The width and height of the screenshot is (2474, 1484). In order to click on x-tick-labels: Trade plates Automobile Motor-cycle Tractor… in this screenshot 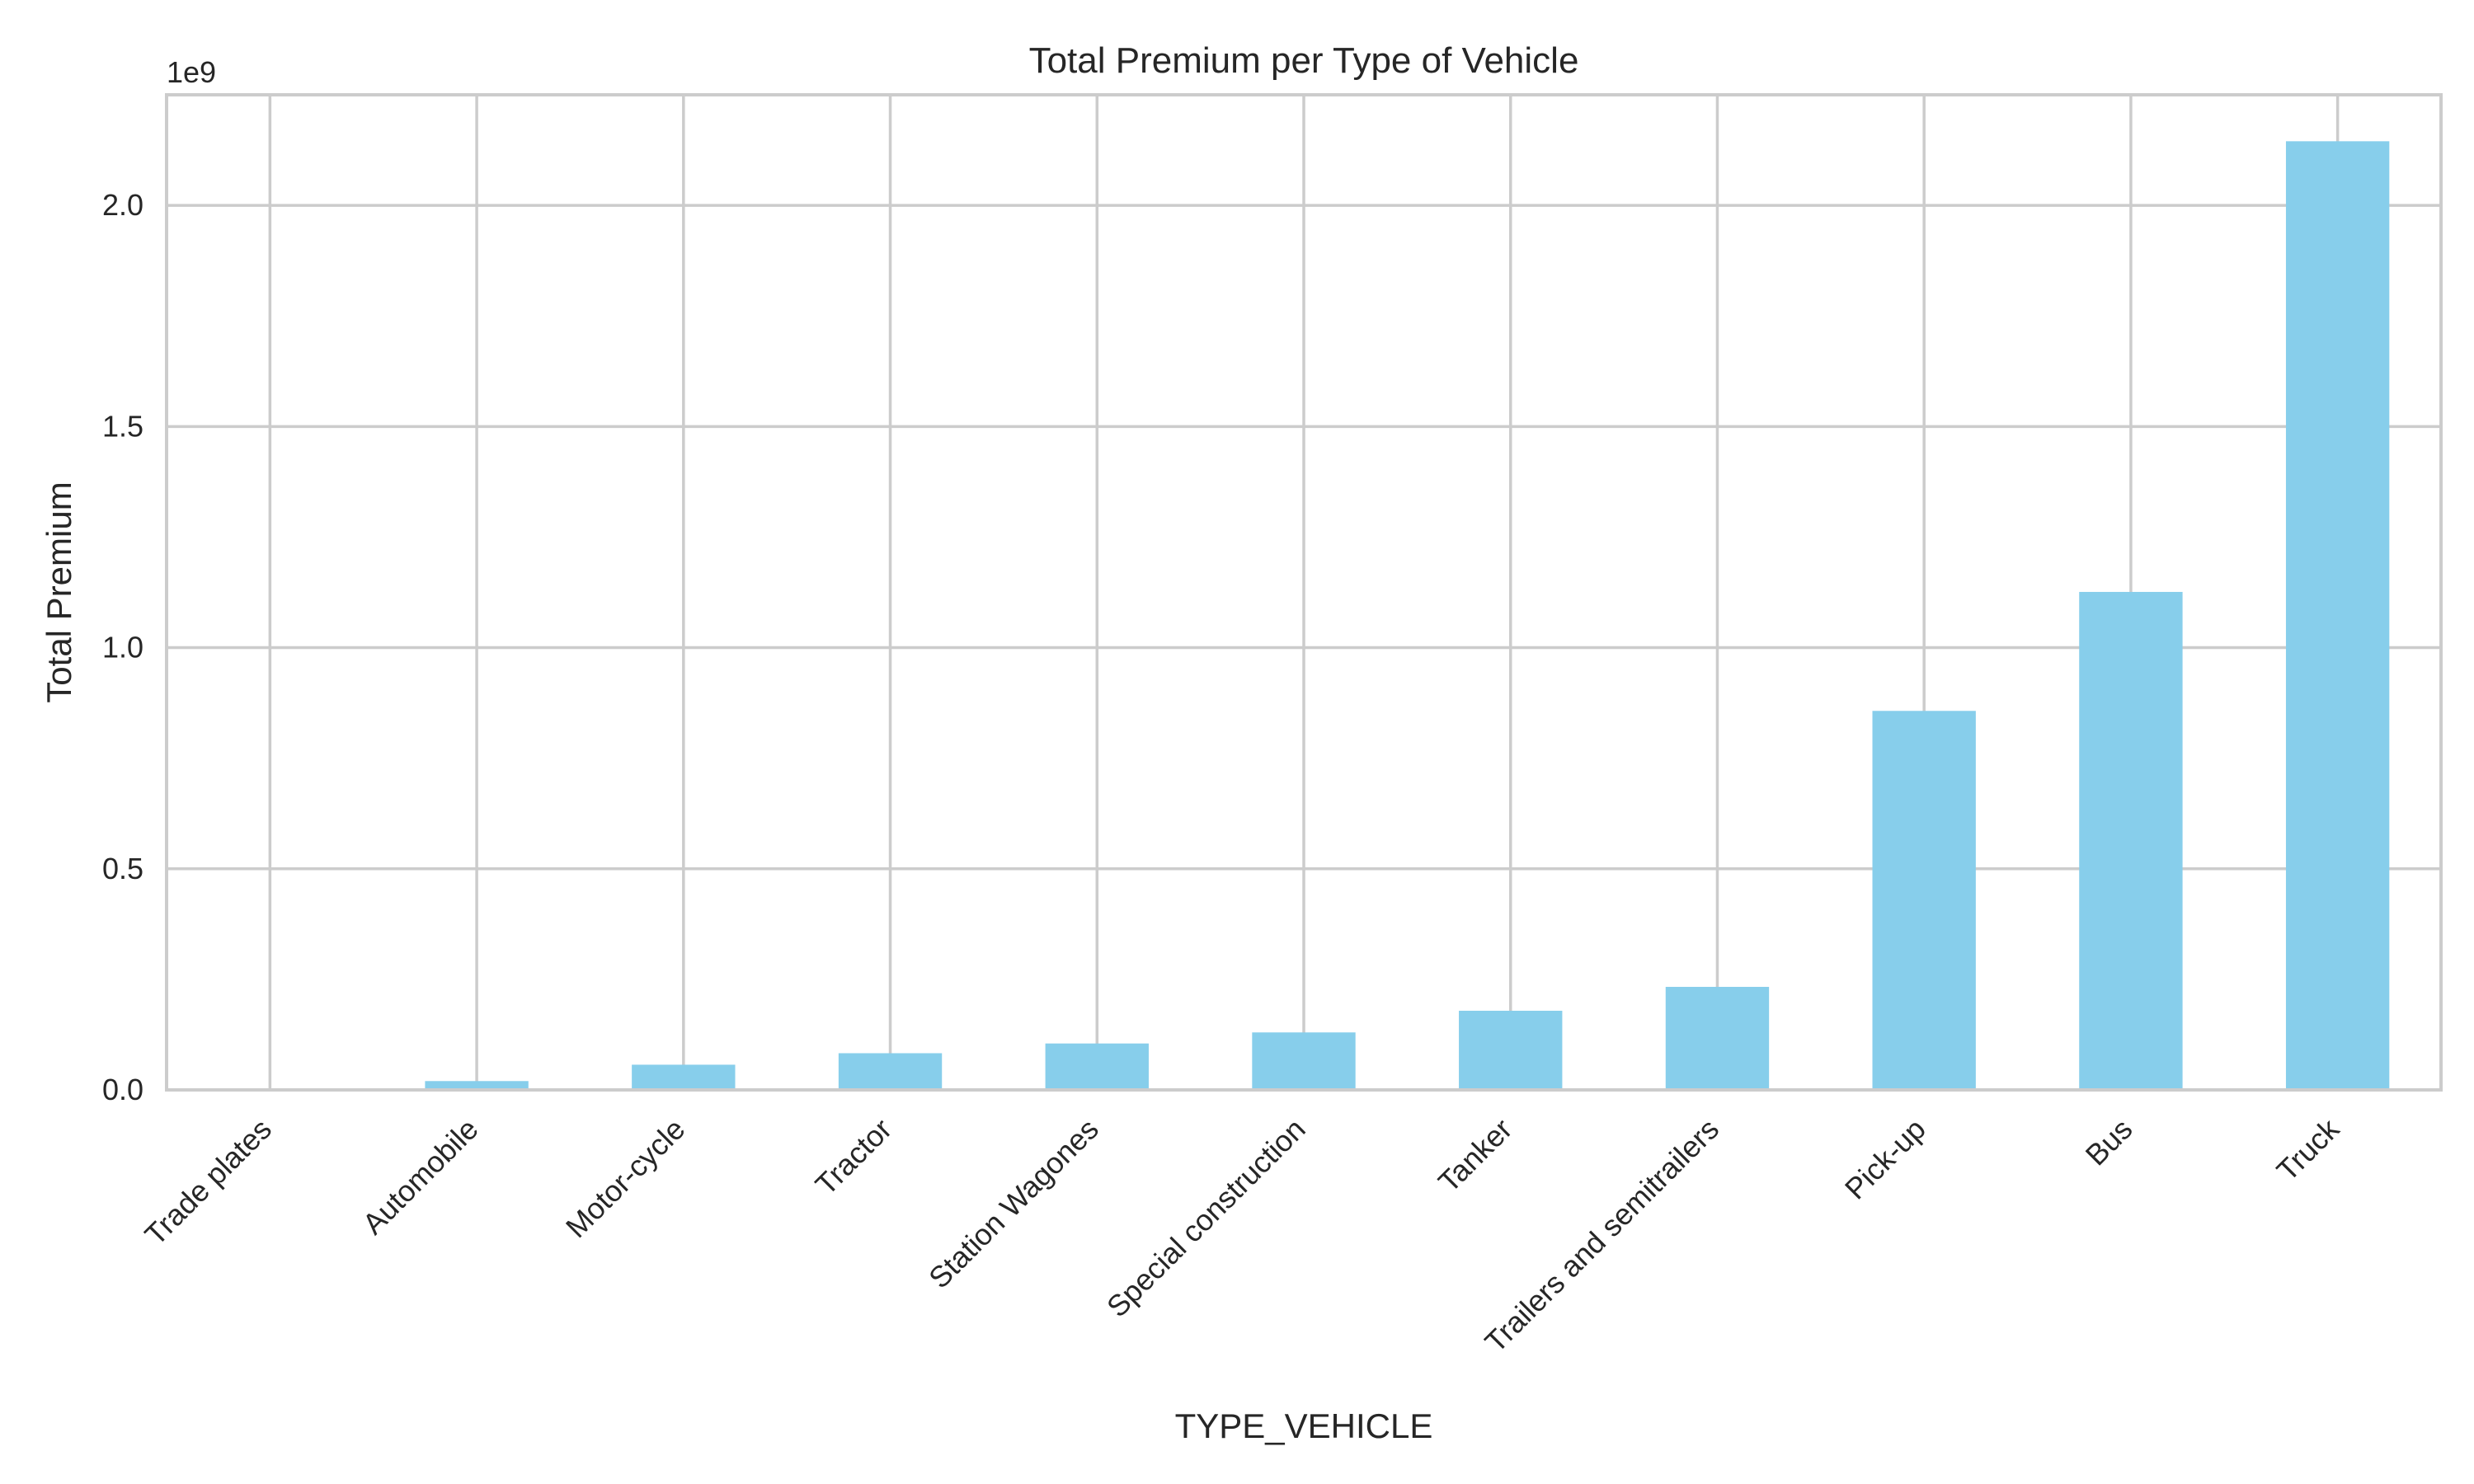, I will do `click(1242, 1235)`.